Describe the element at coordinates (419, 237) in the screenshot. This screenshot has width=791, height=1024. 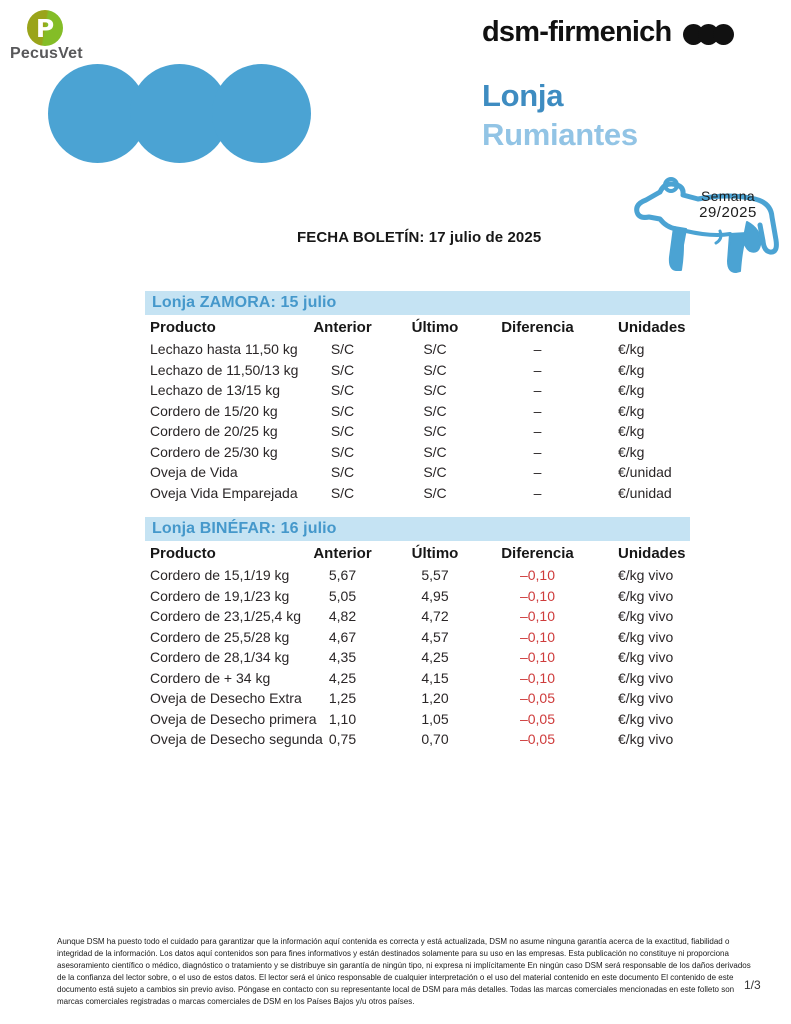
I see `bulletin-date: FECHA BOLETÍN: 17 julio de 2025` at that location.